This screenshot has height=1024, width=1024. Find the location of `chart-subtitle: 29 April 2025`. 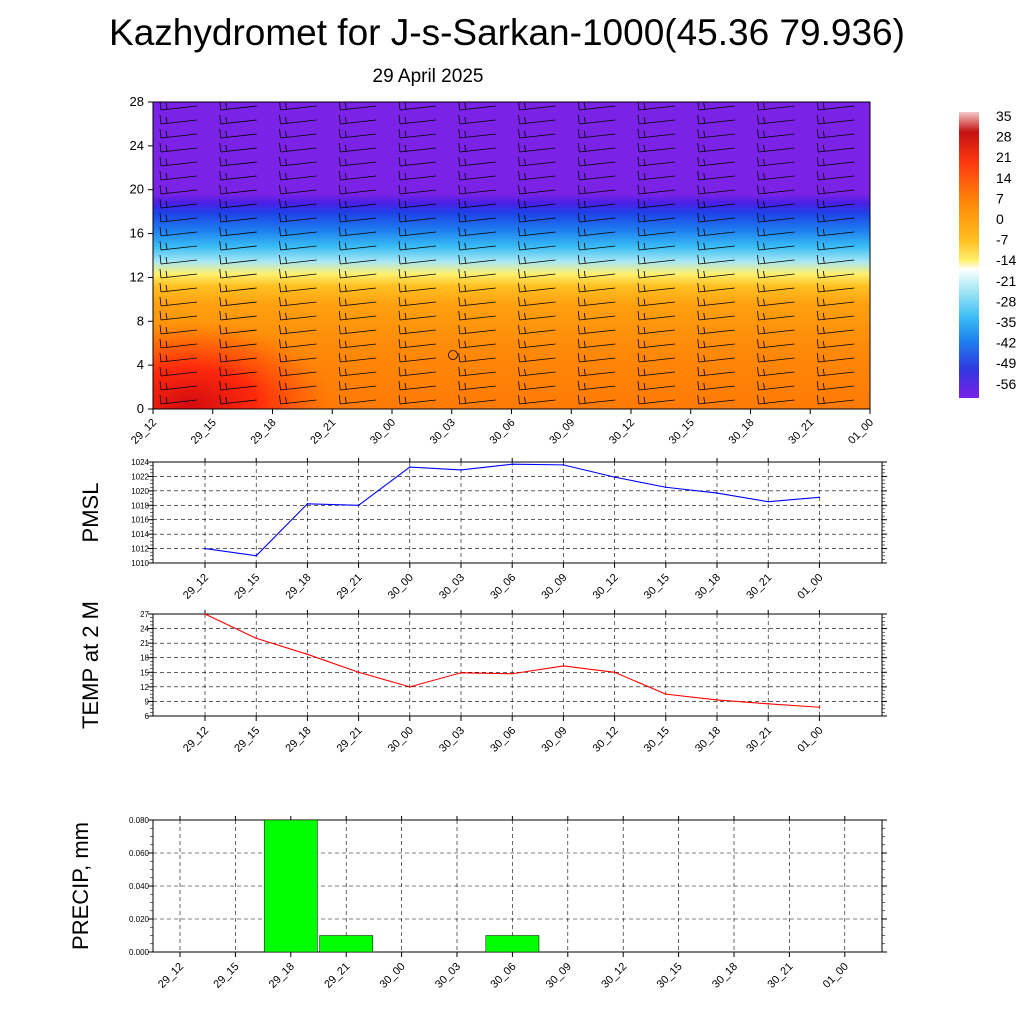

chart-subtitle: 29 April 2025 is located at coordinates (428, 76).